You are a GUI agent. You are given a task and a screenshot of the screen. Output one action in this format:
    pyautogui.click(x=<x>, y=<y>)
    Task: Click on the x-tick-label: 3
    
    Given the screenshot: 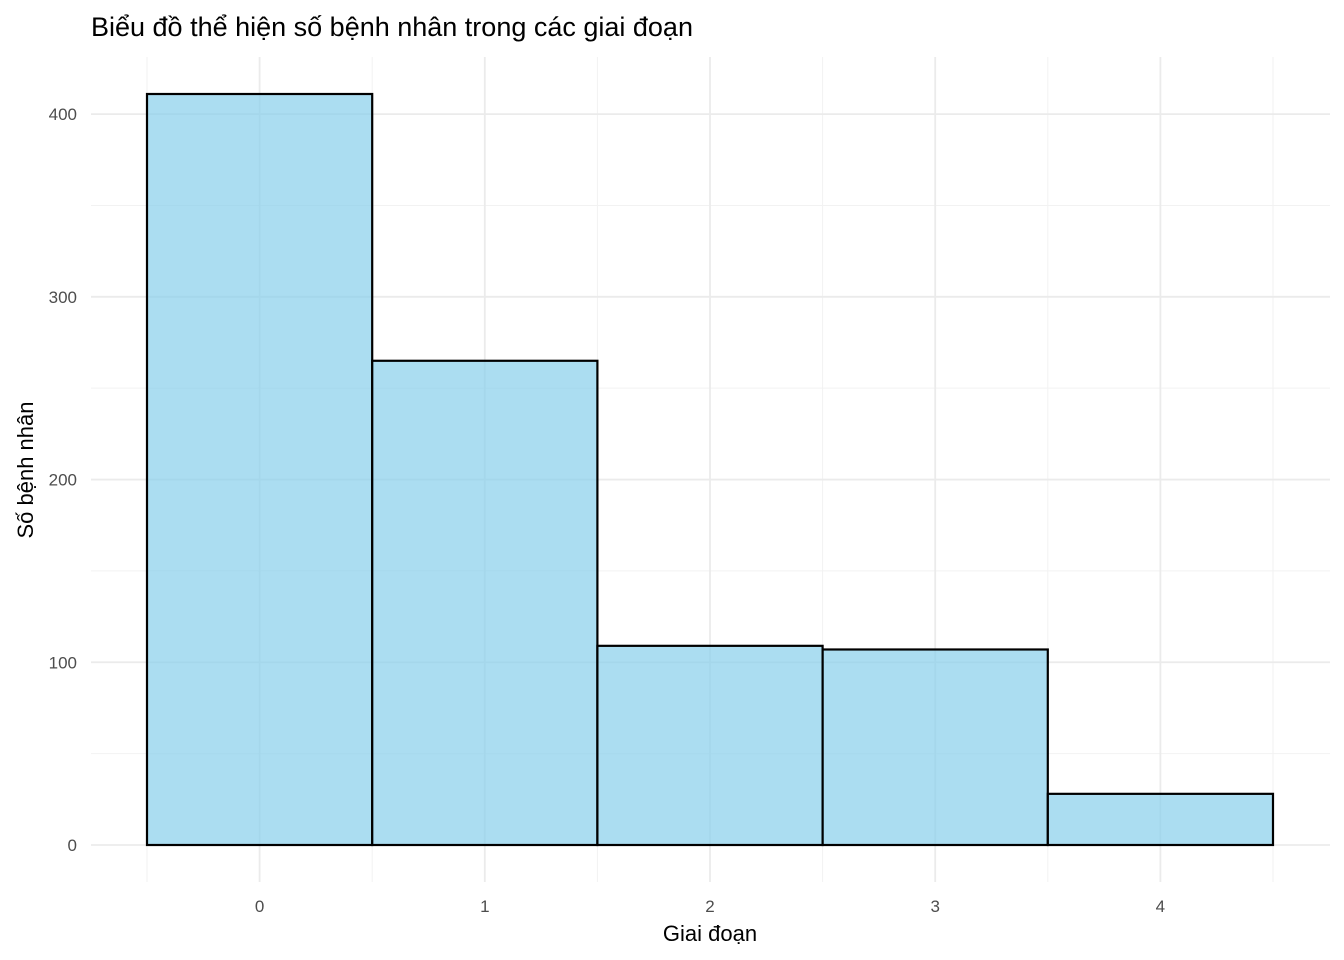 What is the action you would take?
    pyautogui.click(x=934, y=906)
    